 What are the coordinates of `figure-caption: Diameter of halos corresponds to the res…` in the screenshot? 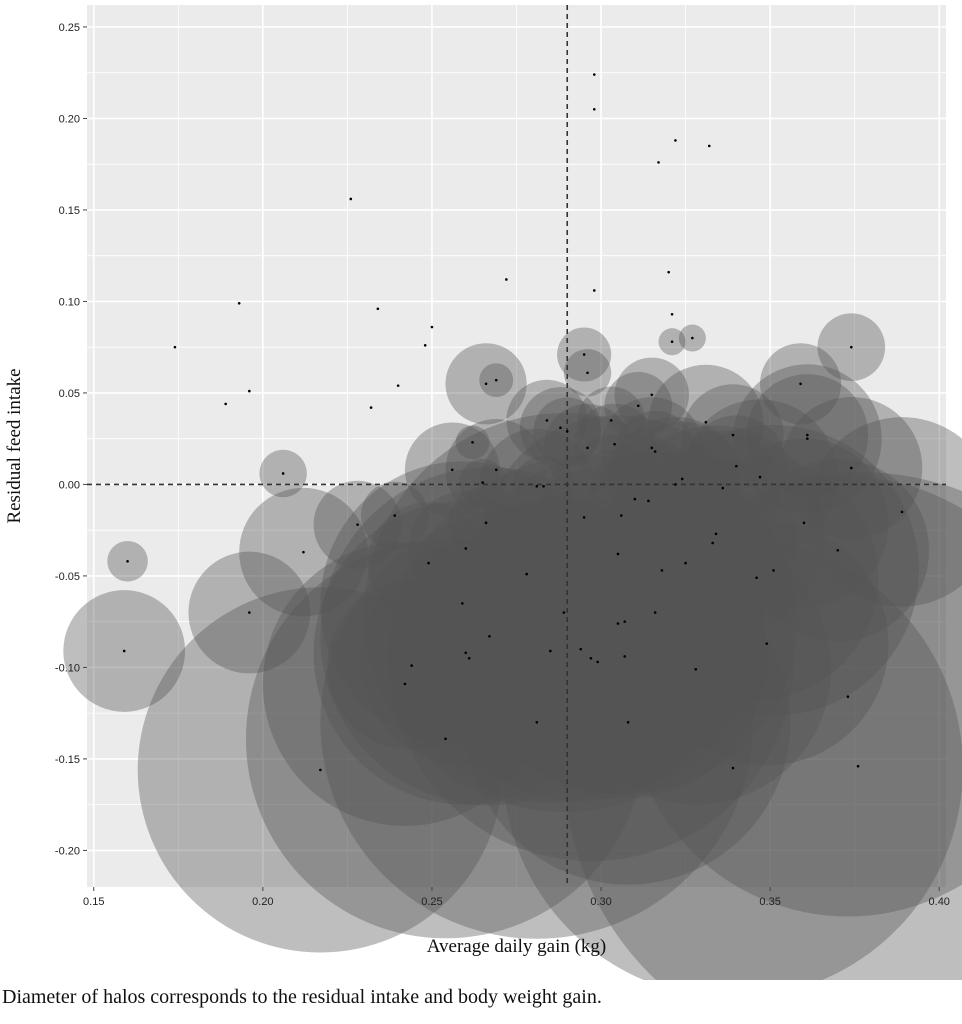 It's located at (302, 997).